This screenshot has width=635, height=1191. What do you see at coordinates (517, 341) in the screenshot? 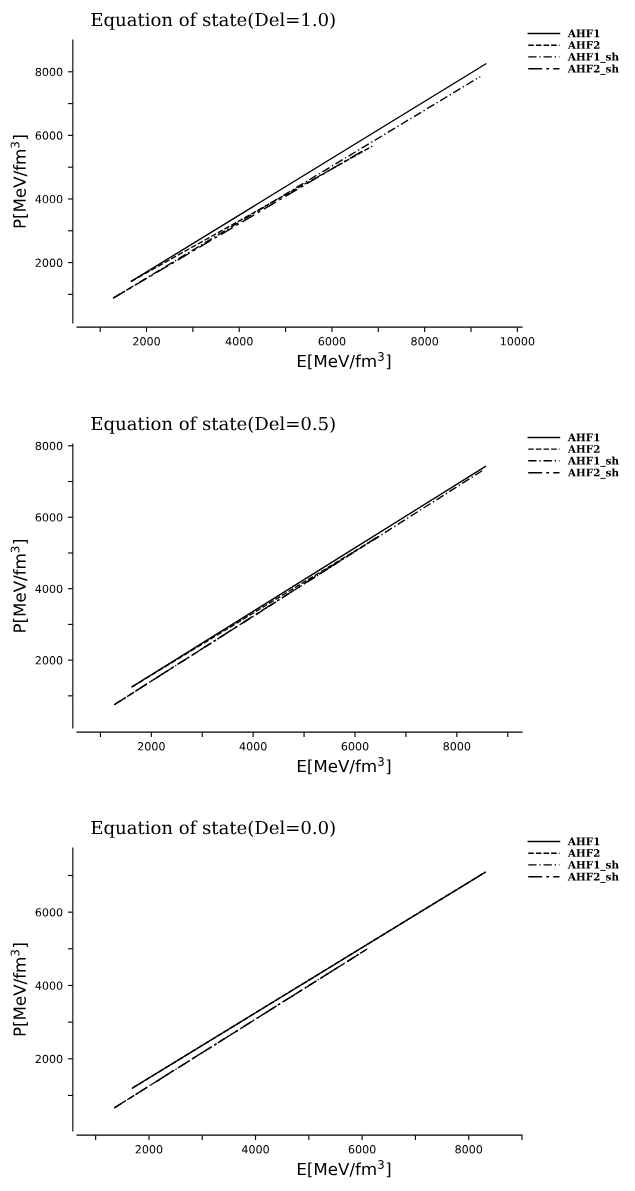
I see `x-tick-label: 10000` at bounding box center [517, 341].